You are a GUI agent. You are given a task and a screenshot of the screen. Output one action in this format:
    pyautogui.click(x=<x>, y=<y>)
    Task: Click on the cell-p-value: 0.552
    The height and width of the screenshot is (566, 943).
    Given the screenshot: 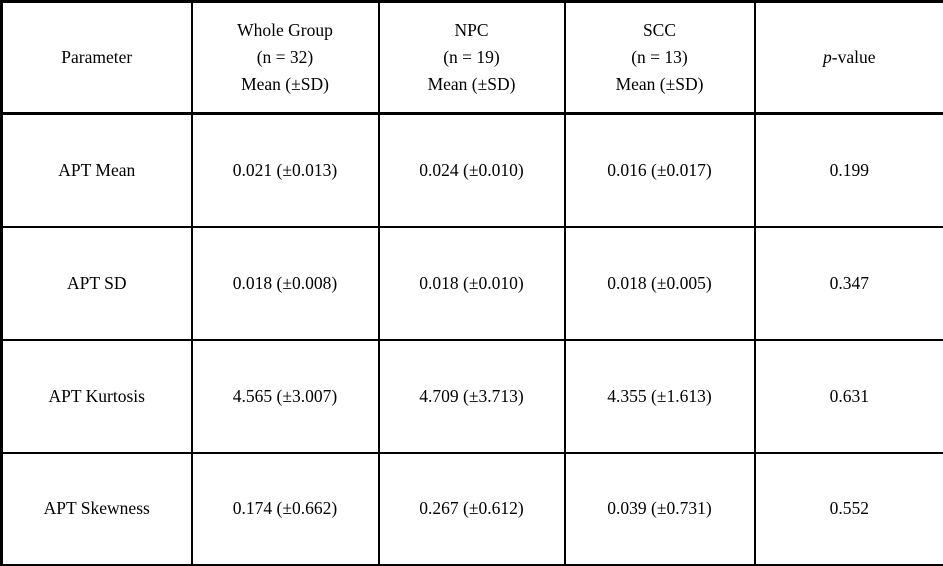 What is the action you would take?
    pyautogui.click(x=848, y=508)
    